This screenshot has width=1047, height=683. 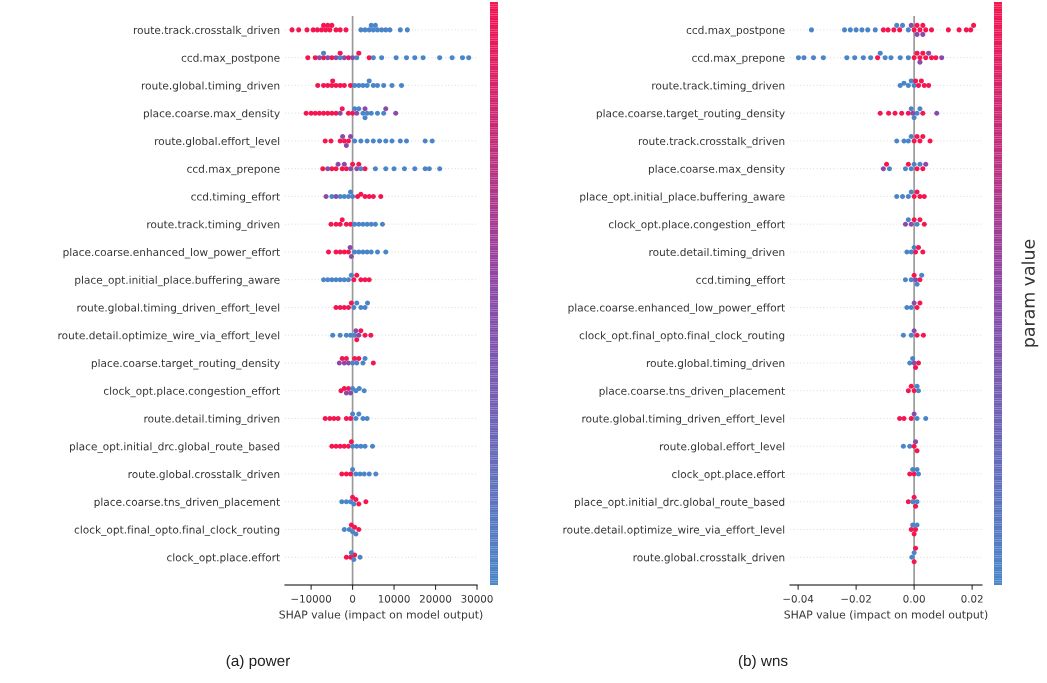 I want to click on text: (b) wns, so click(x=763, y=662).